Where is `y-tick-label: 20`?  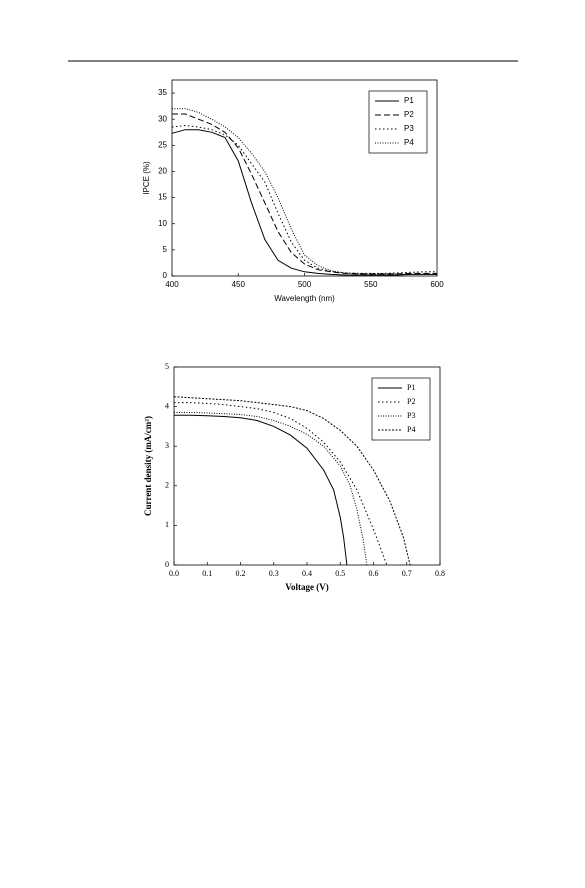
y-tick-label: 20 is located at coordinates (162, 171).